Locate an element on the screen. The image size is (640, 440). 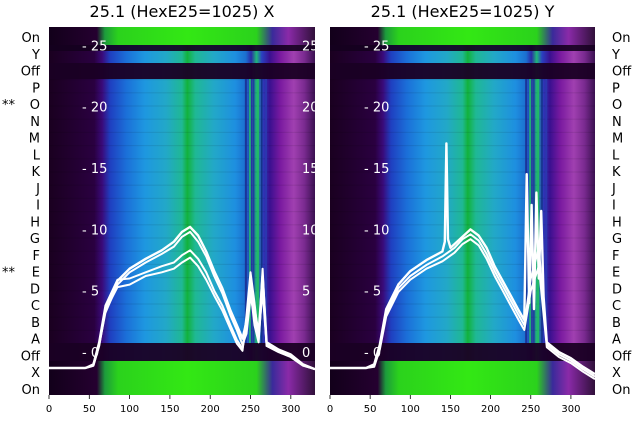
row-label: J is located at coordinates (37, 189).